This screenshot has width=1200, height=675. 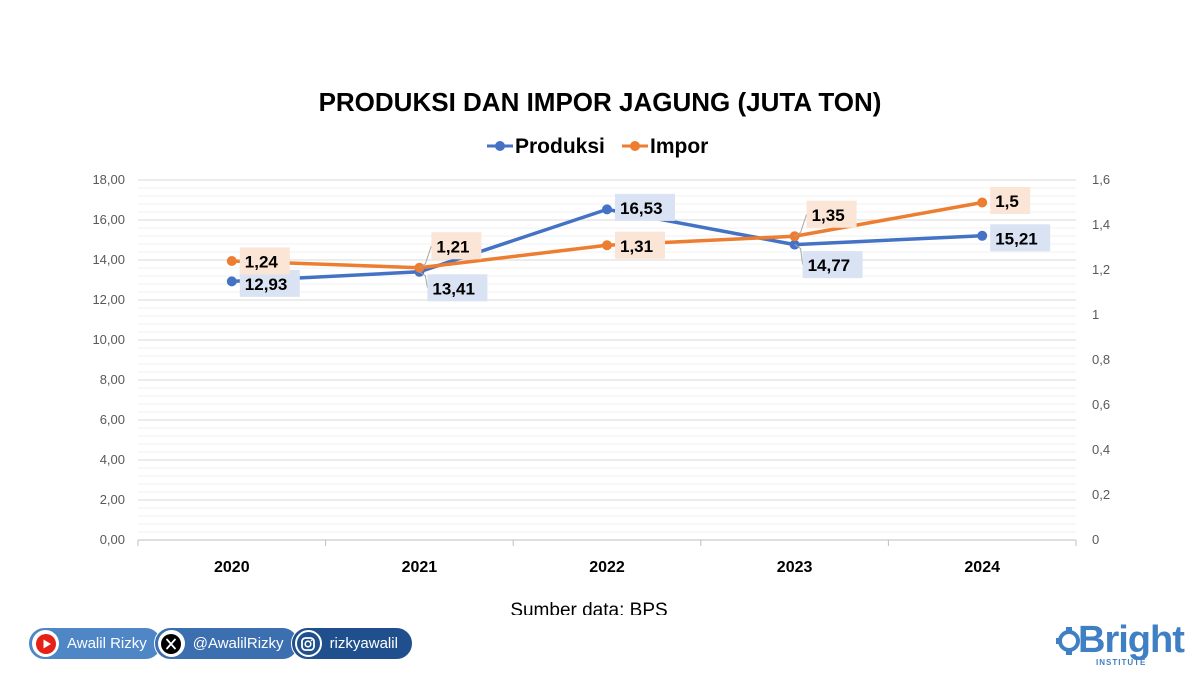 I want to click on impor-data-label: 1,35, so click(x=825, y=218).